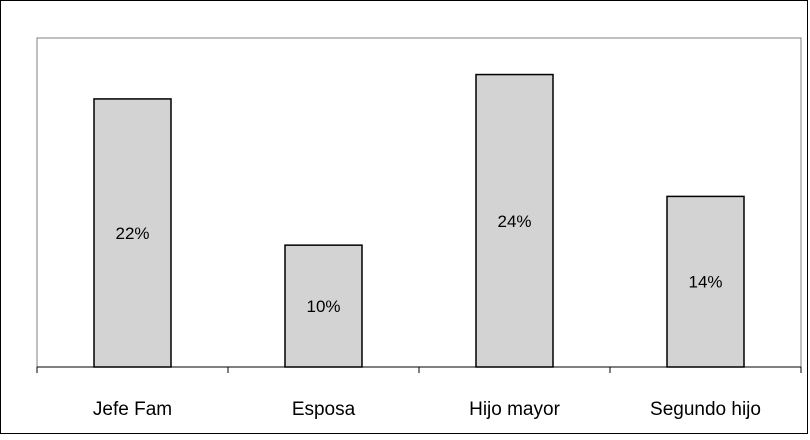 The image size is (810, 440). Describe the element at coordinates (705, 409) in the screenshot. I see `category-label-3: Segundo hijo` at that location.